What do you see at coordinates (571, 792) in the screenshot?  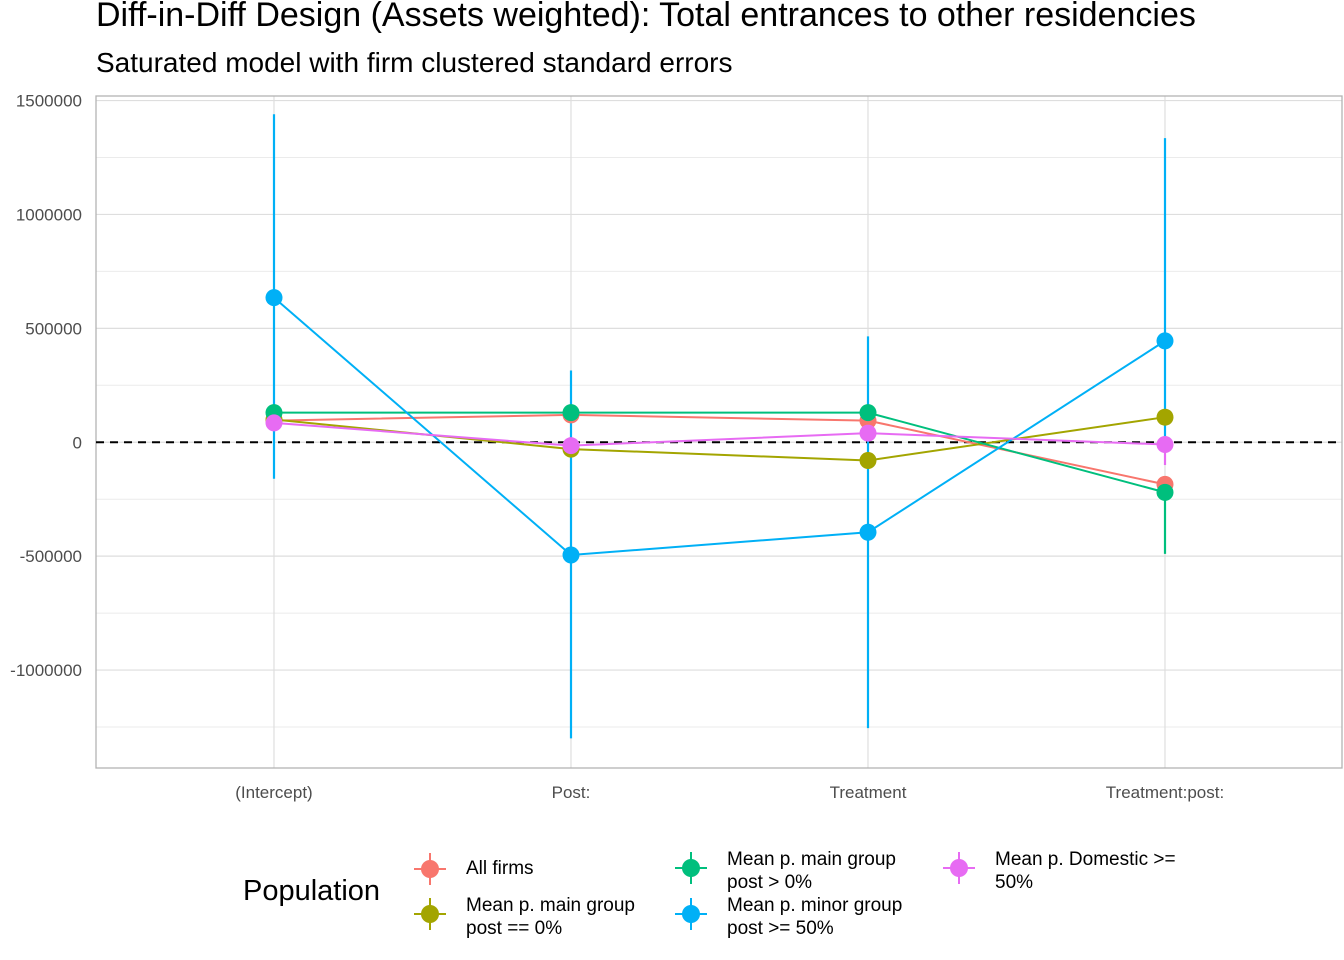 I see `x-tick-label: Post:` at bounding box center [571, 792].